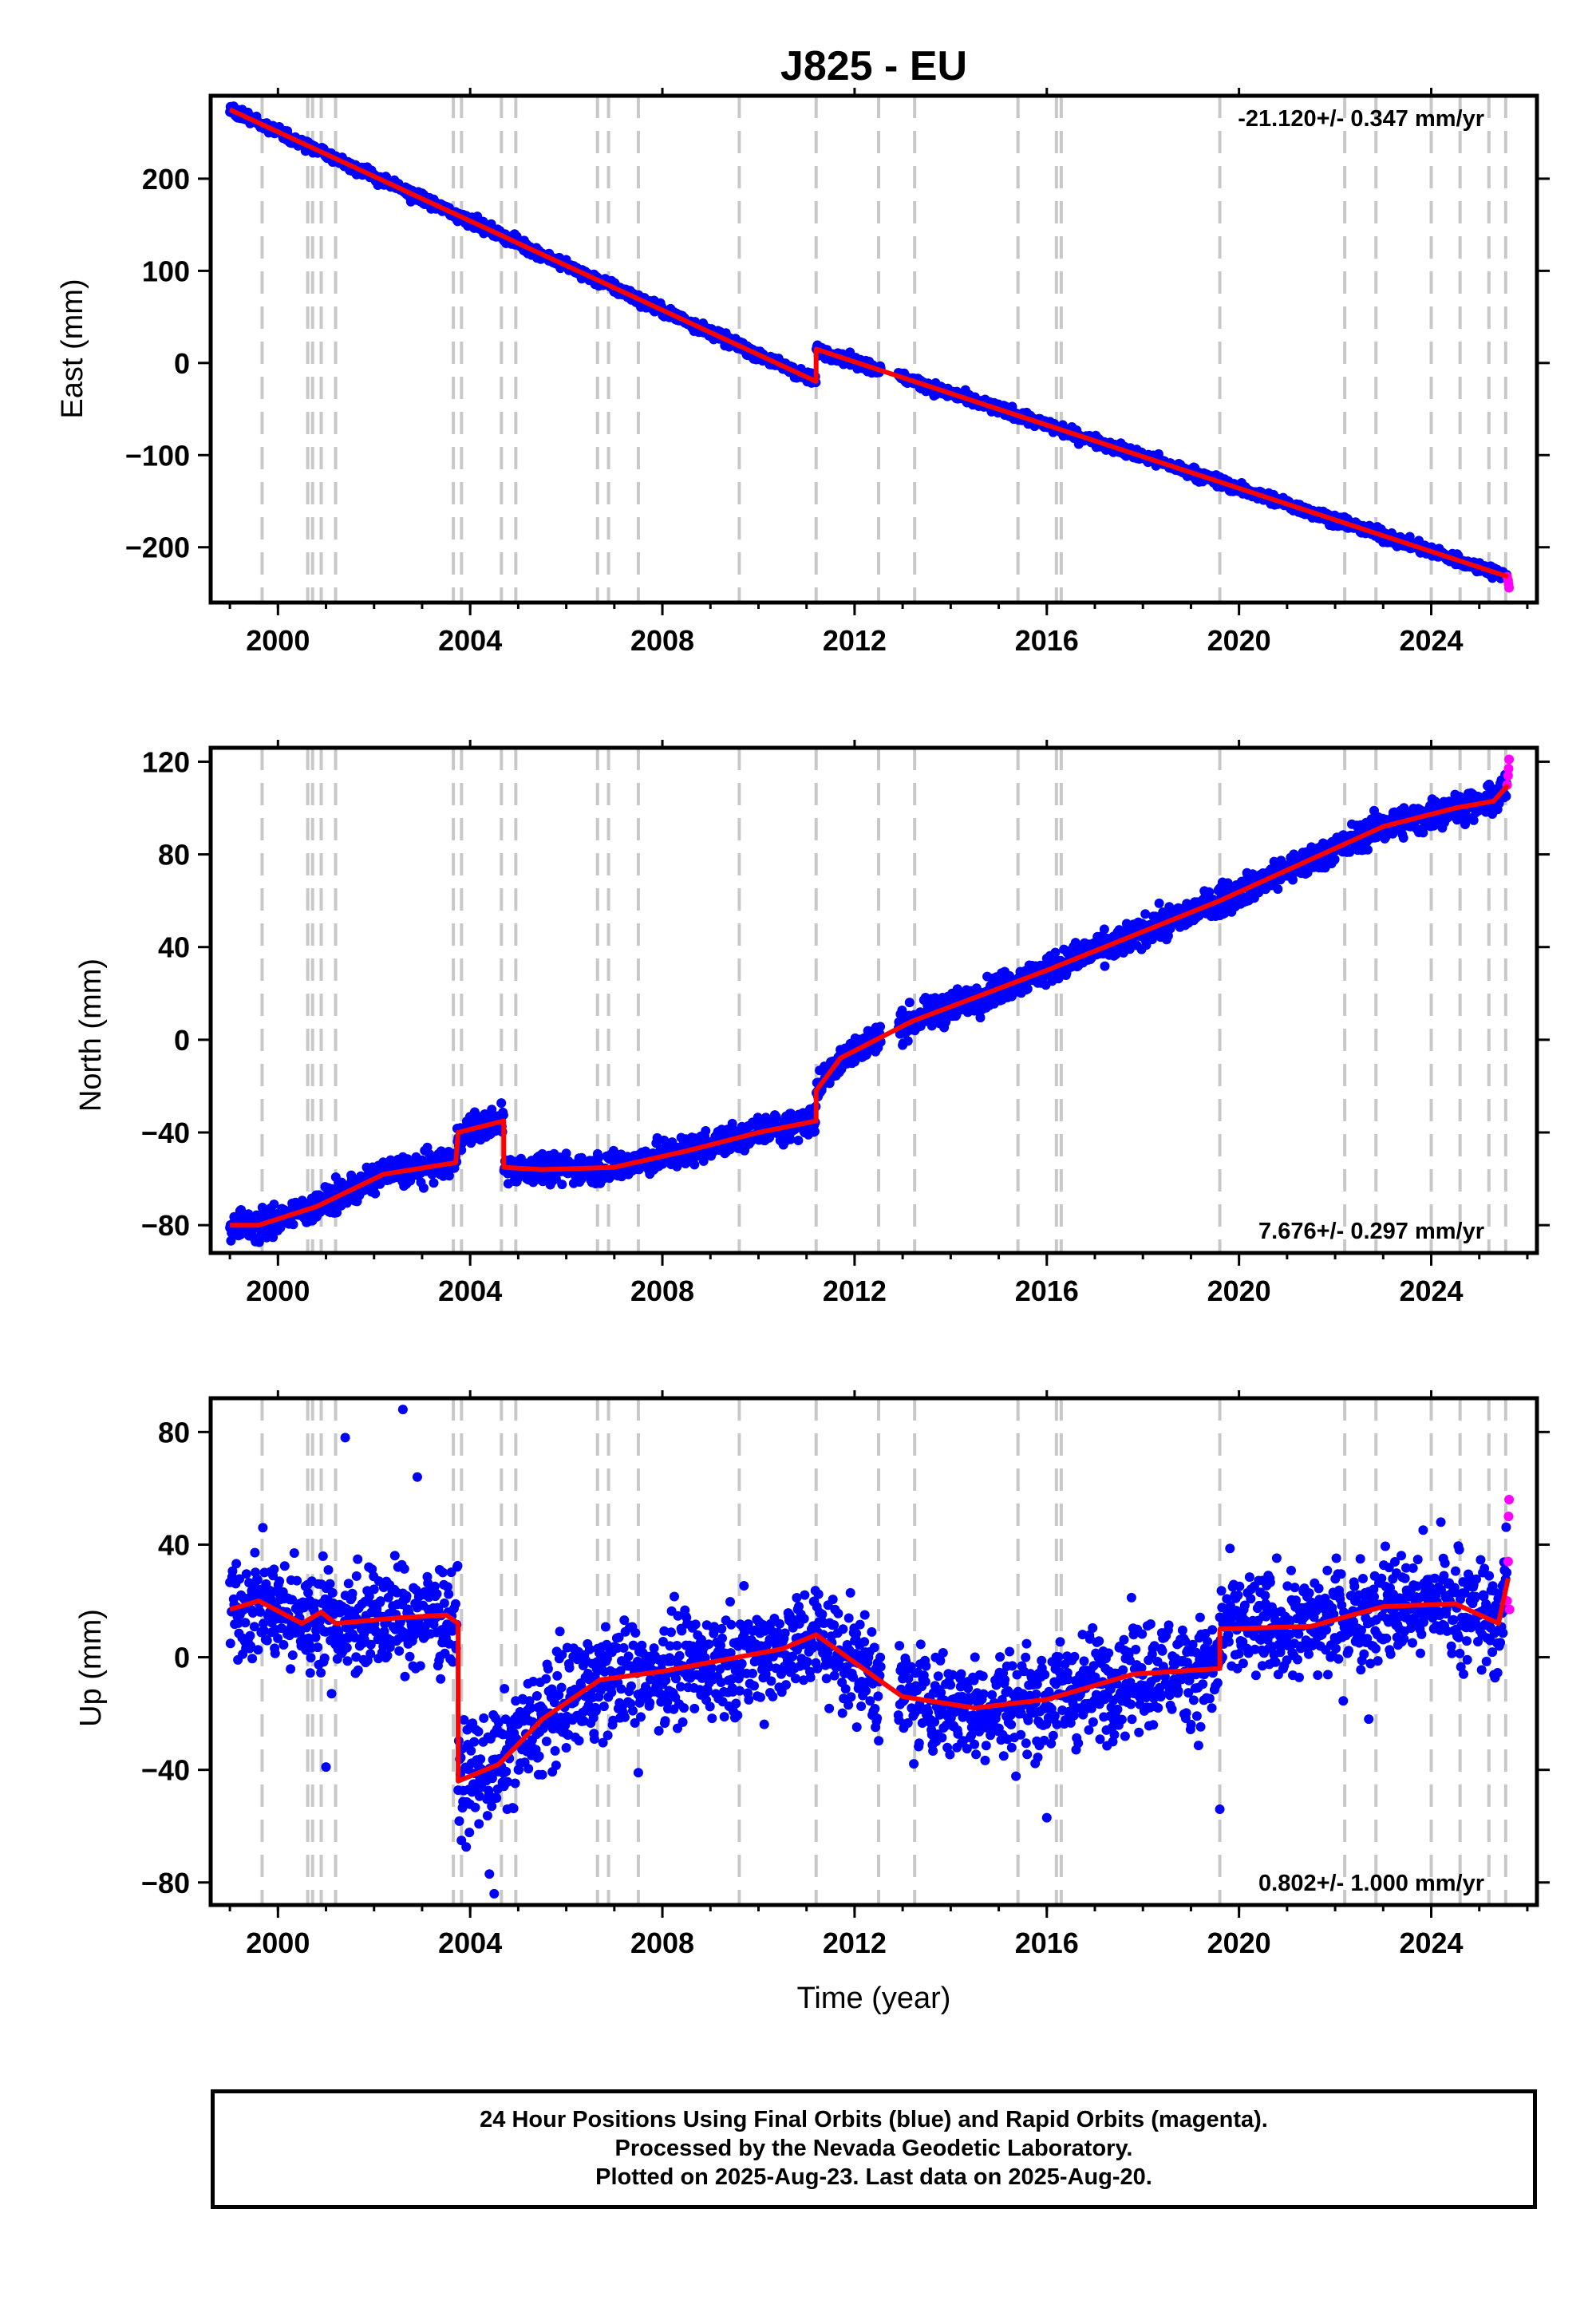 Image resolution: width=1596 pixels, height=2316 pixels. What do you see at coordinates (166, 761) in the screenshot?
I see `y-tick-label: 120` at bounding box center [166, 761].